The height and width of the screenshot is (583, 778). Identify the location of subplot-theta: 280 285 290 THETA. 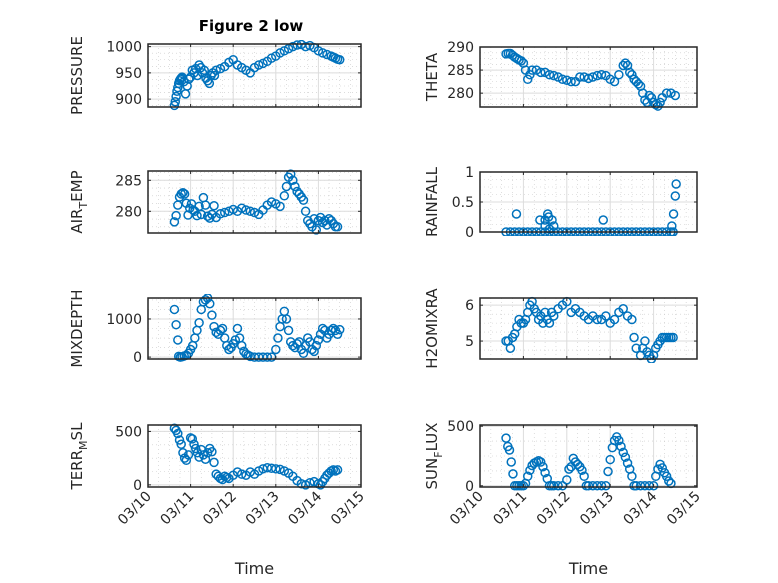
(560, 75).